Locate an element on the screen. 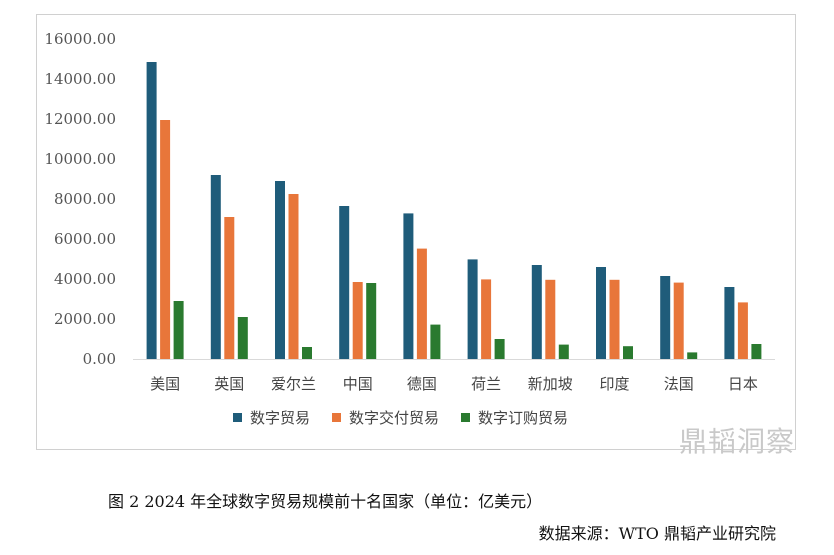 The width and height of the screenshot is (834, 555). x-category-label: 日本 is located at coordinates (743, 384).